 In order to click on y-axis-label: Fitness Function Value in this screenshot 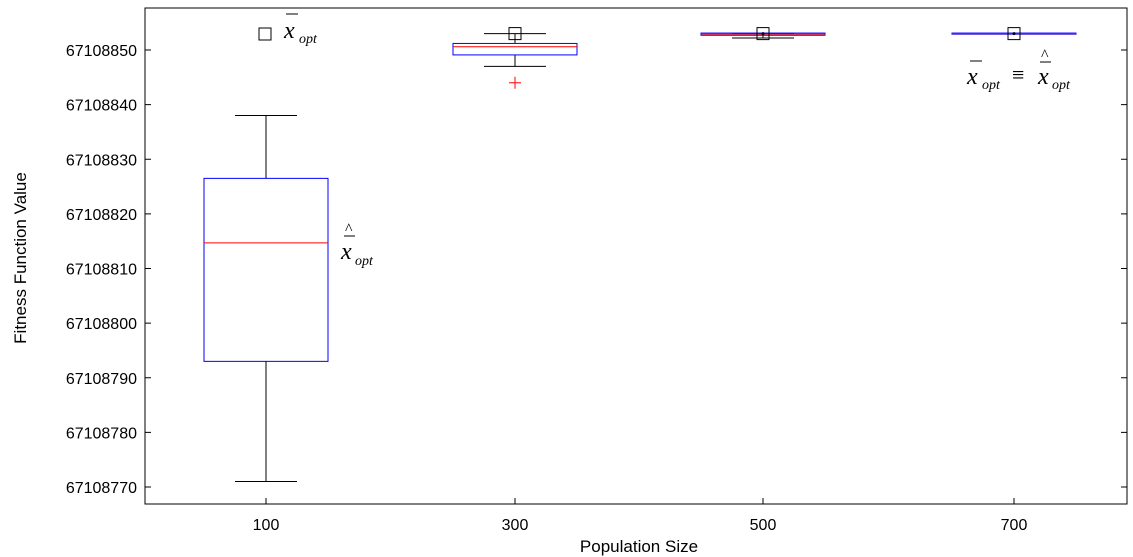, I will do `click(20, 258)`.